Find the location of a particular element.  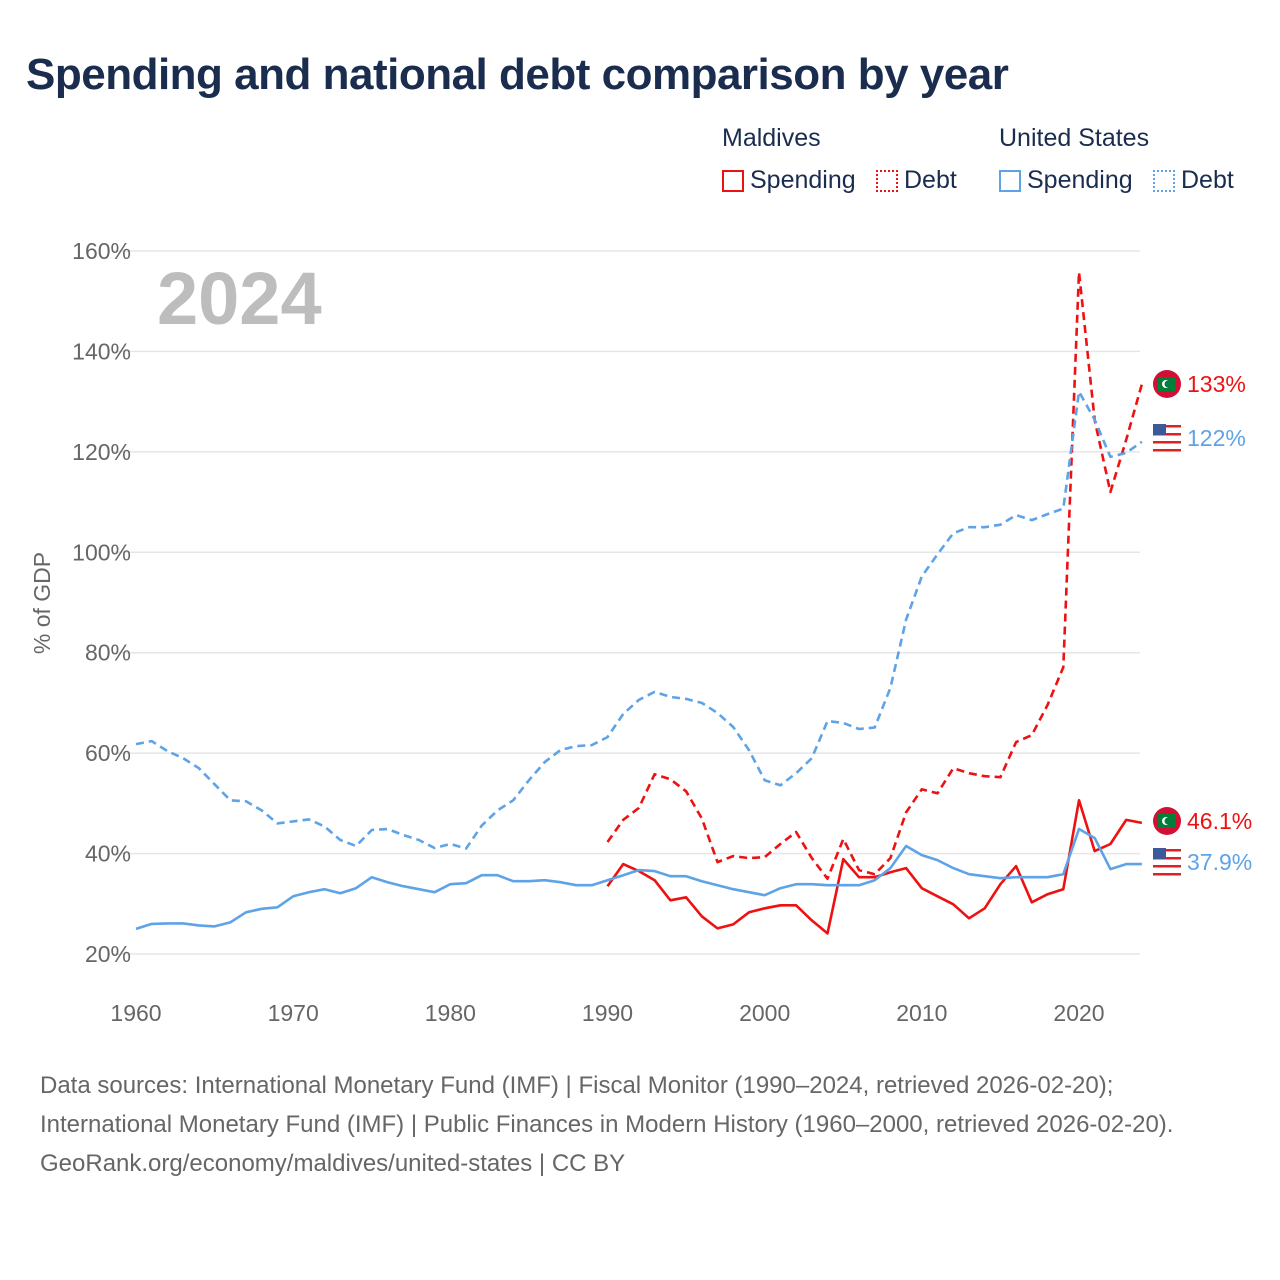

year-watermark: 2024 is located at coordinates (239, 298).